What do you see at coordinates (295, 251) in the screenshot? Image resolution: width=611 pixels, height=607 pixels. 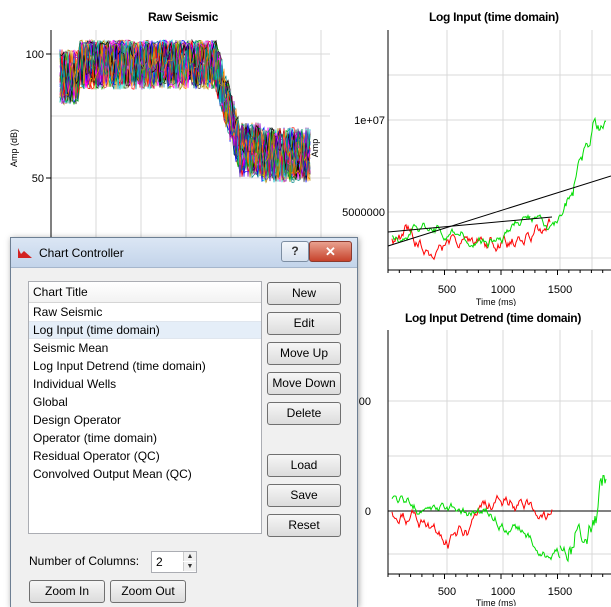 I see `help-button: ?` at bounding box center [295, 251].